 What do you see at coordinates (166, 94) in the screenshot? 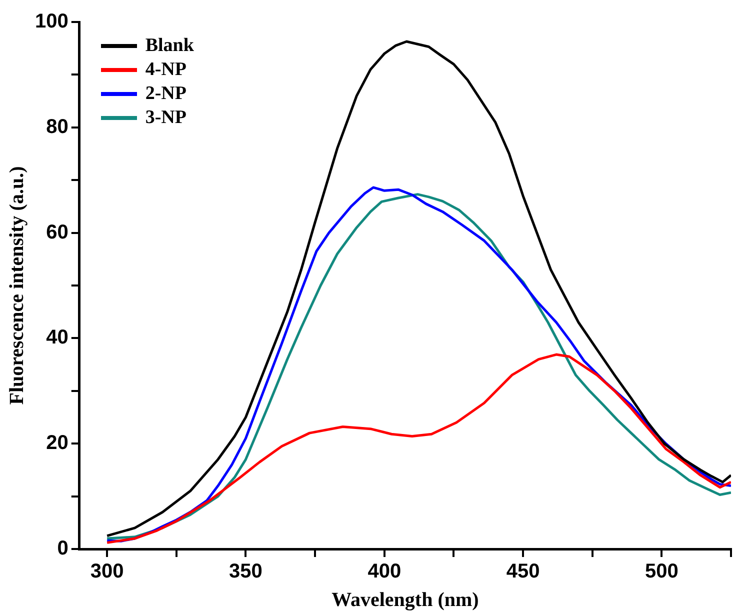
I see `legend-label: 2-NP` at bounding box center [166, 94].